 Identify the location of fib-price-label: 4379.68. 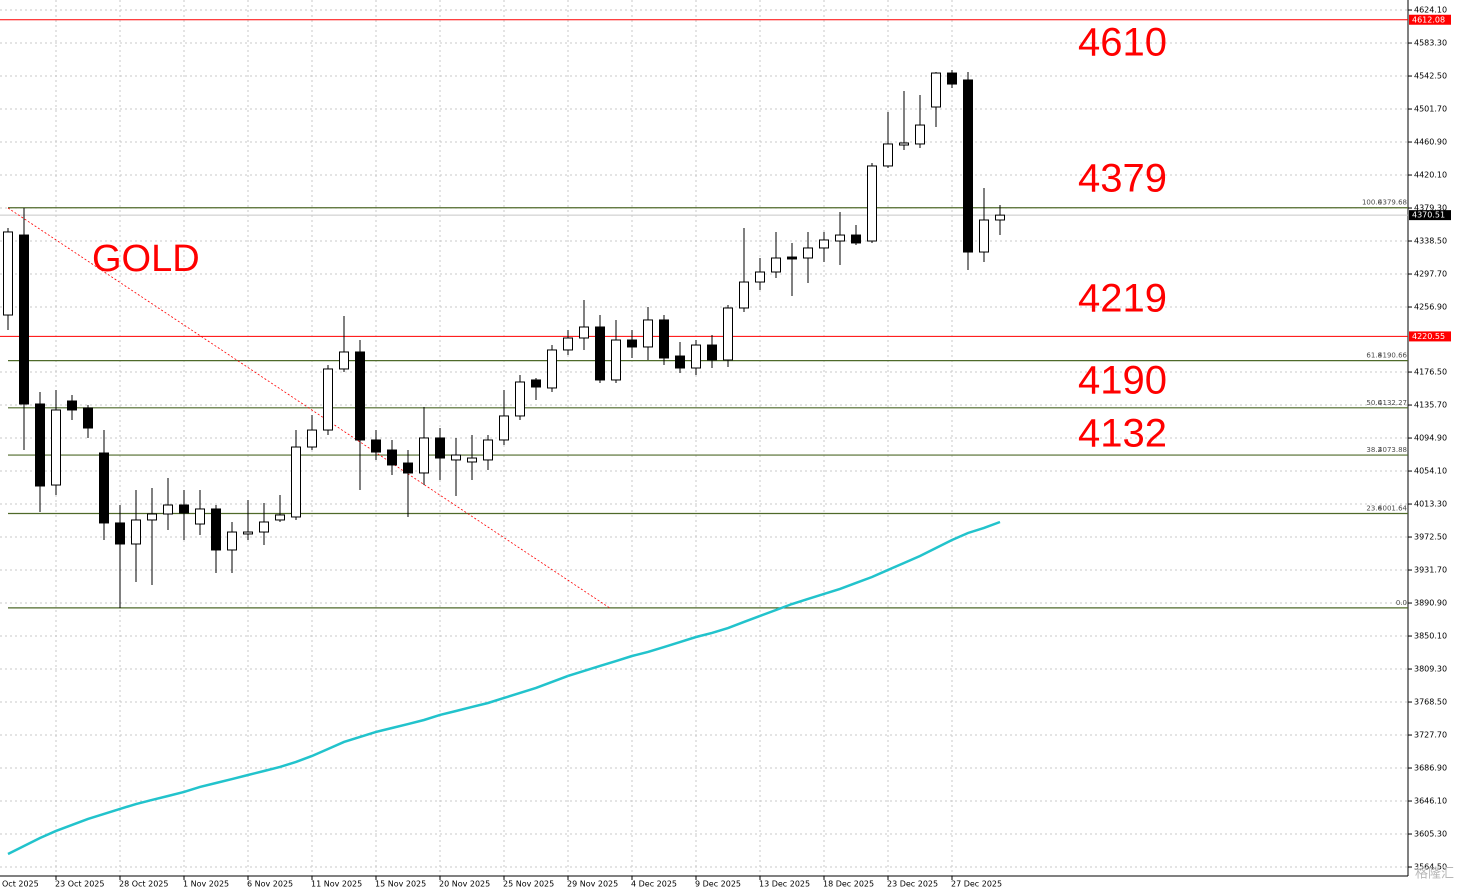
(1392, 203).